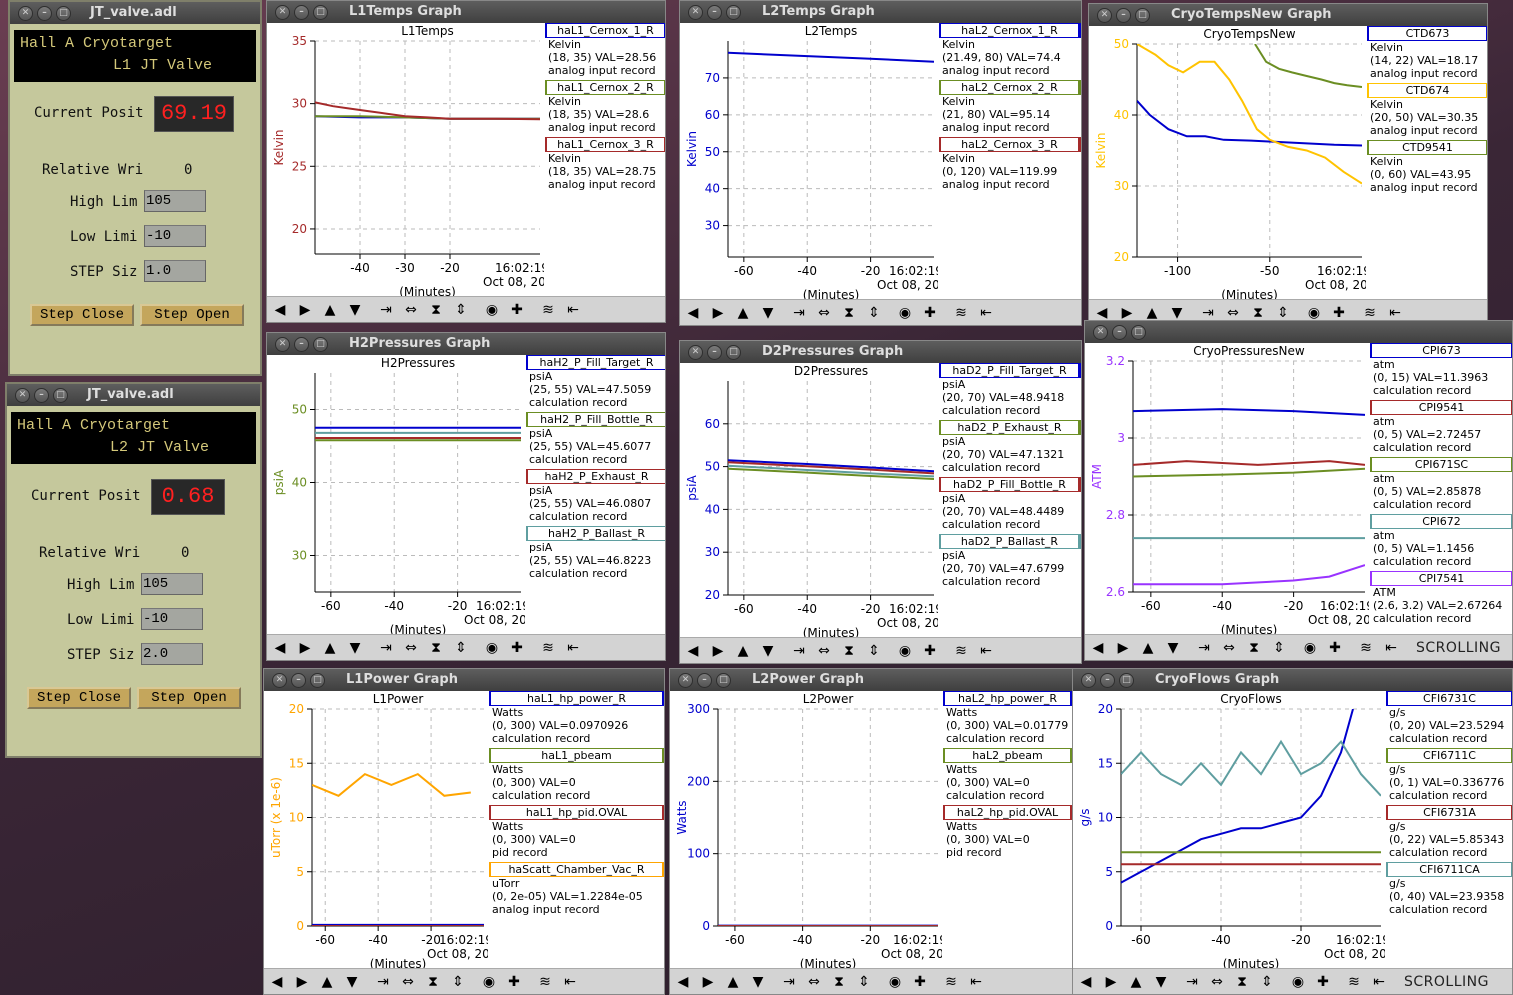 This screenshot has width=1513, height=995. I want to click on title-bar: ✕ – □ JT_valve.adl, so click(135, 13).